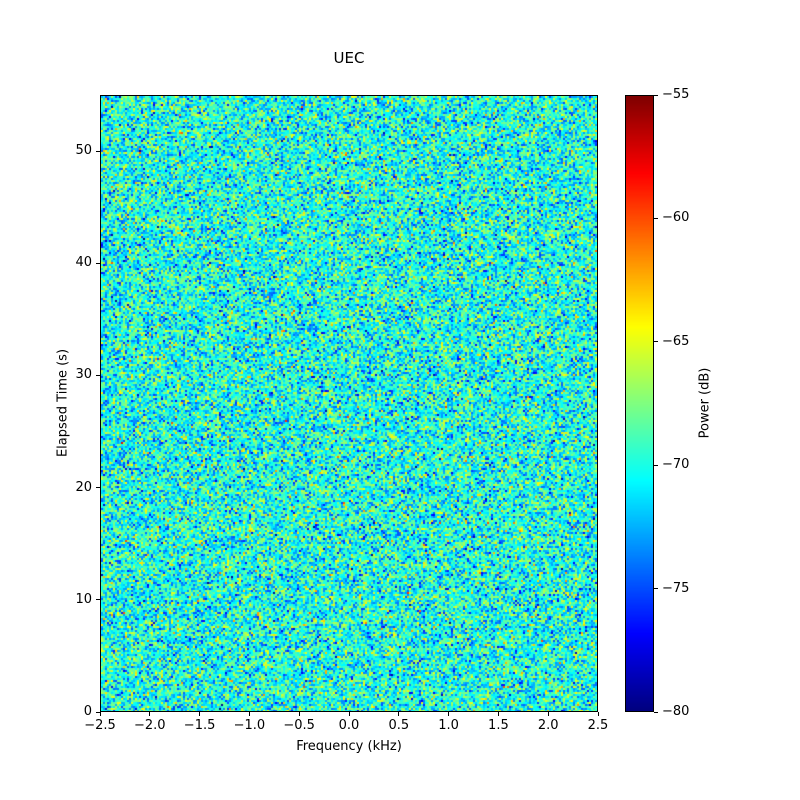 The height and width of the screenshot is (800, 800). I want to click on colorbar, so click(639, 403).